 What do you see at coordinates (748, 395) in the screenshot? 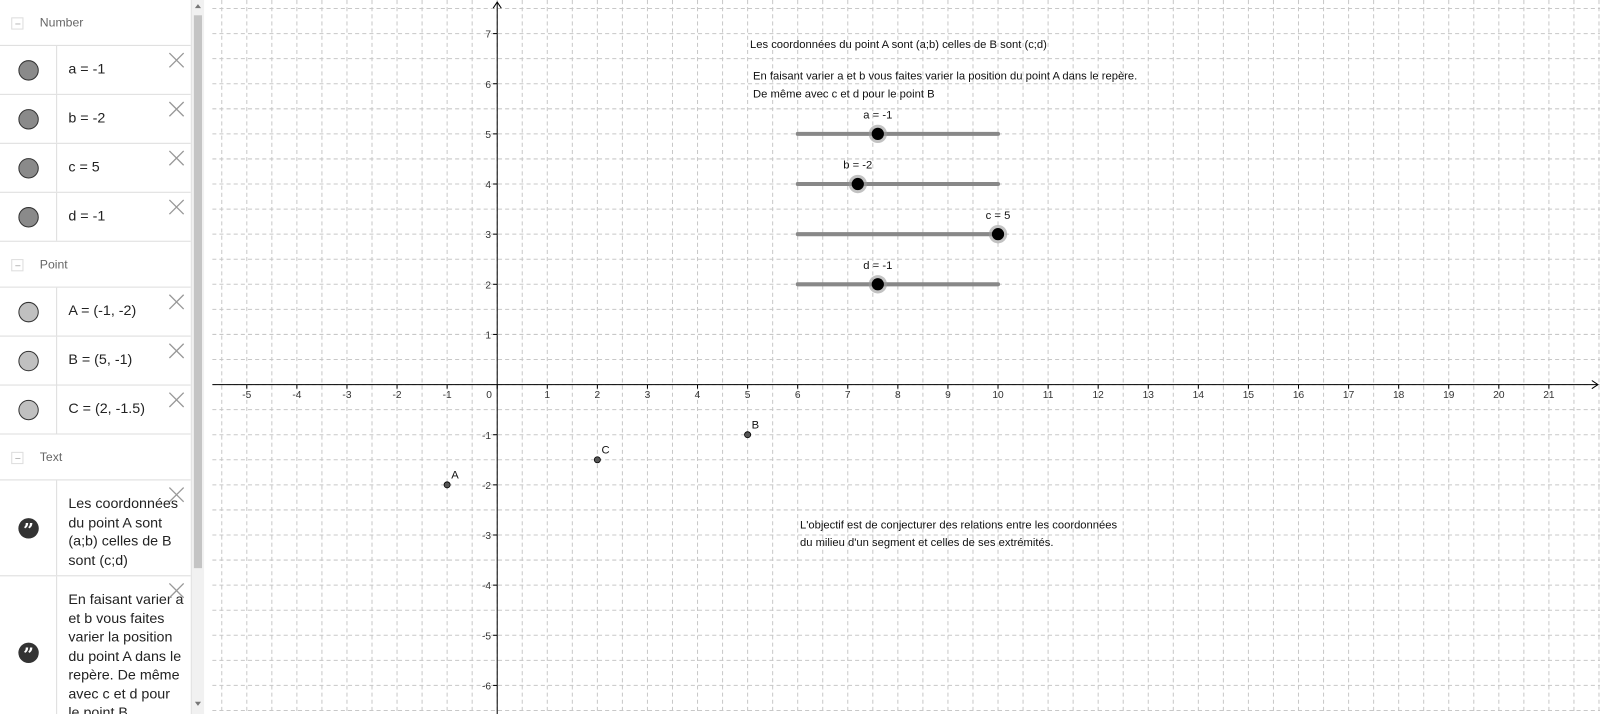
I see `x-tick-label: 5` at bounding box center [748, 395].